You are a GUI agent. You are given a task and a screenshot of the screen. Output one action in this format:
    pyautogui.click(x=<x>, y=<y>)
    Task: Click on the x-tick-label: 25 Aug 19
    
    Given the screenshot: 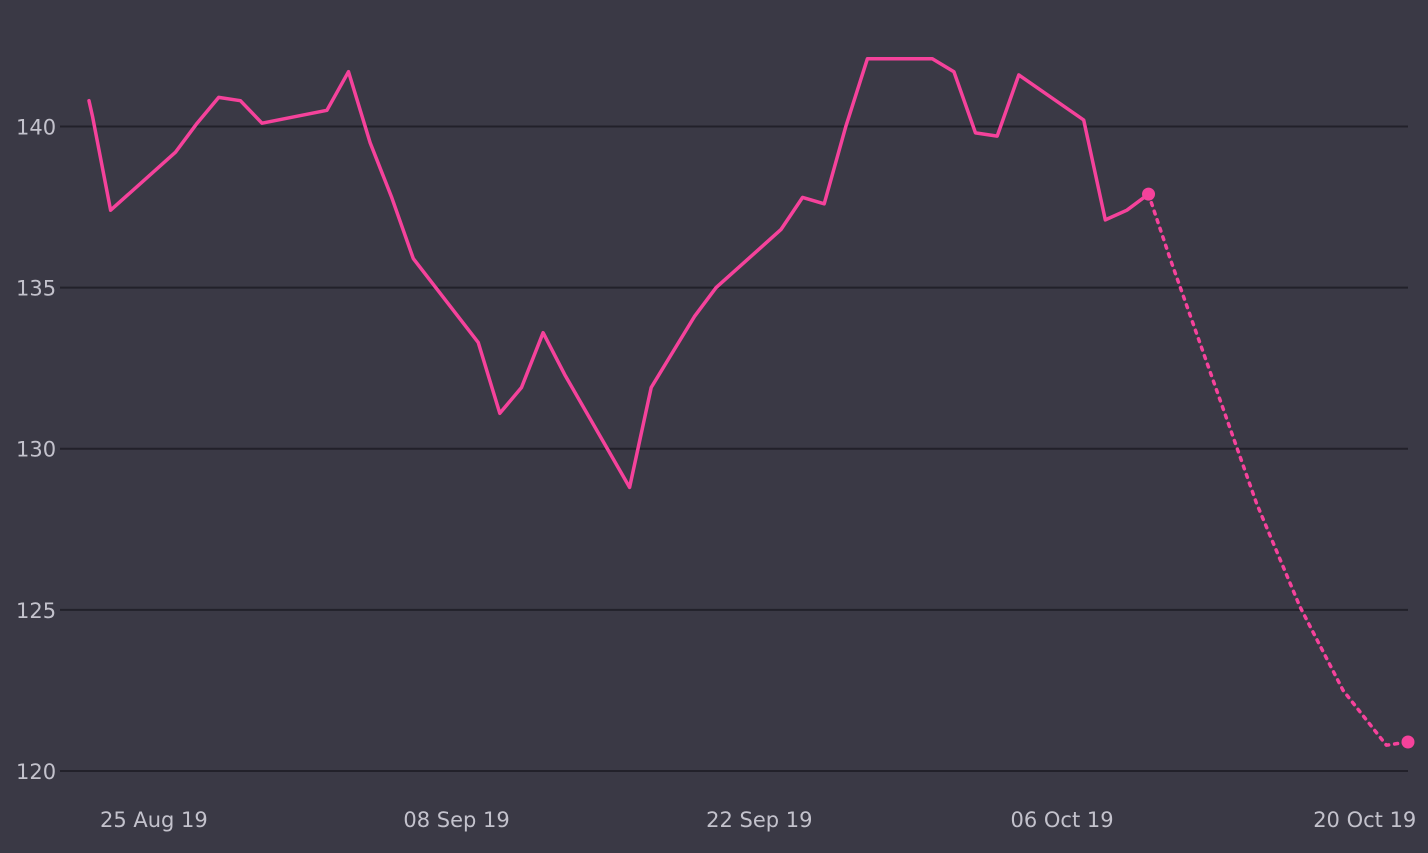 What is the action you would take?
    pyautogui.click(x=154, y=820)
    